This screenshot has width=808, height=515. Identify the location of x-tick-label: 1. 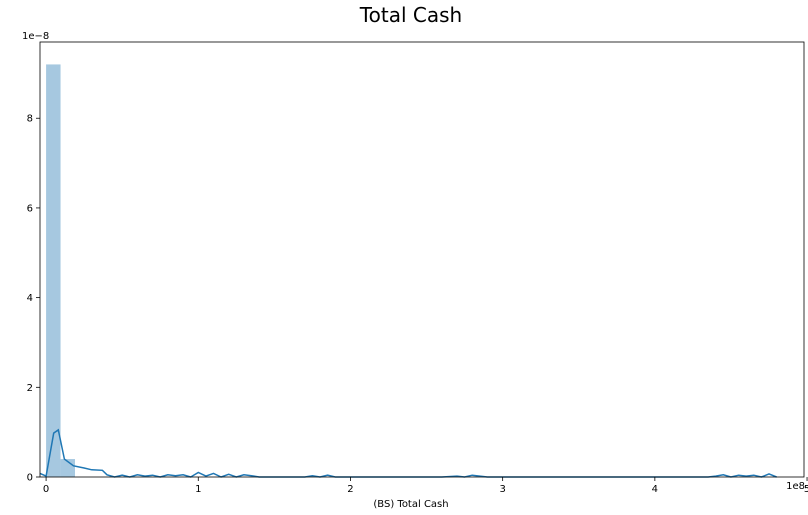
(198, 489).